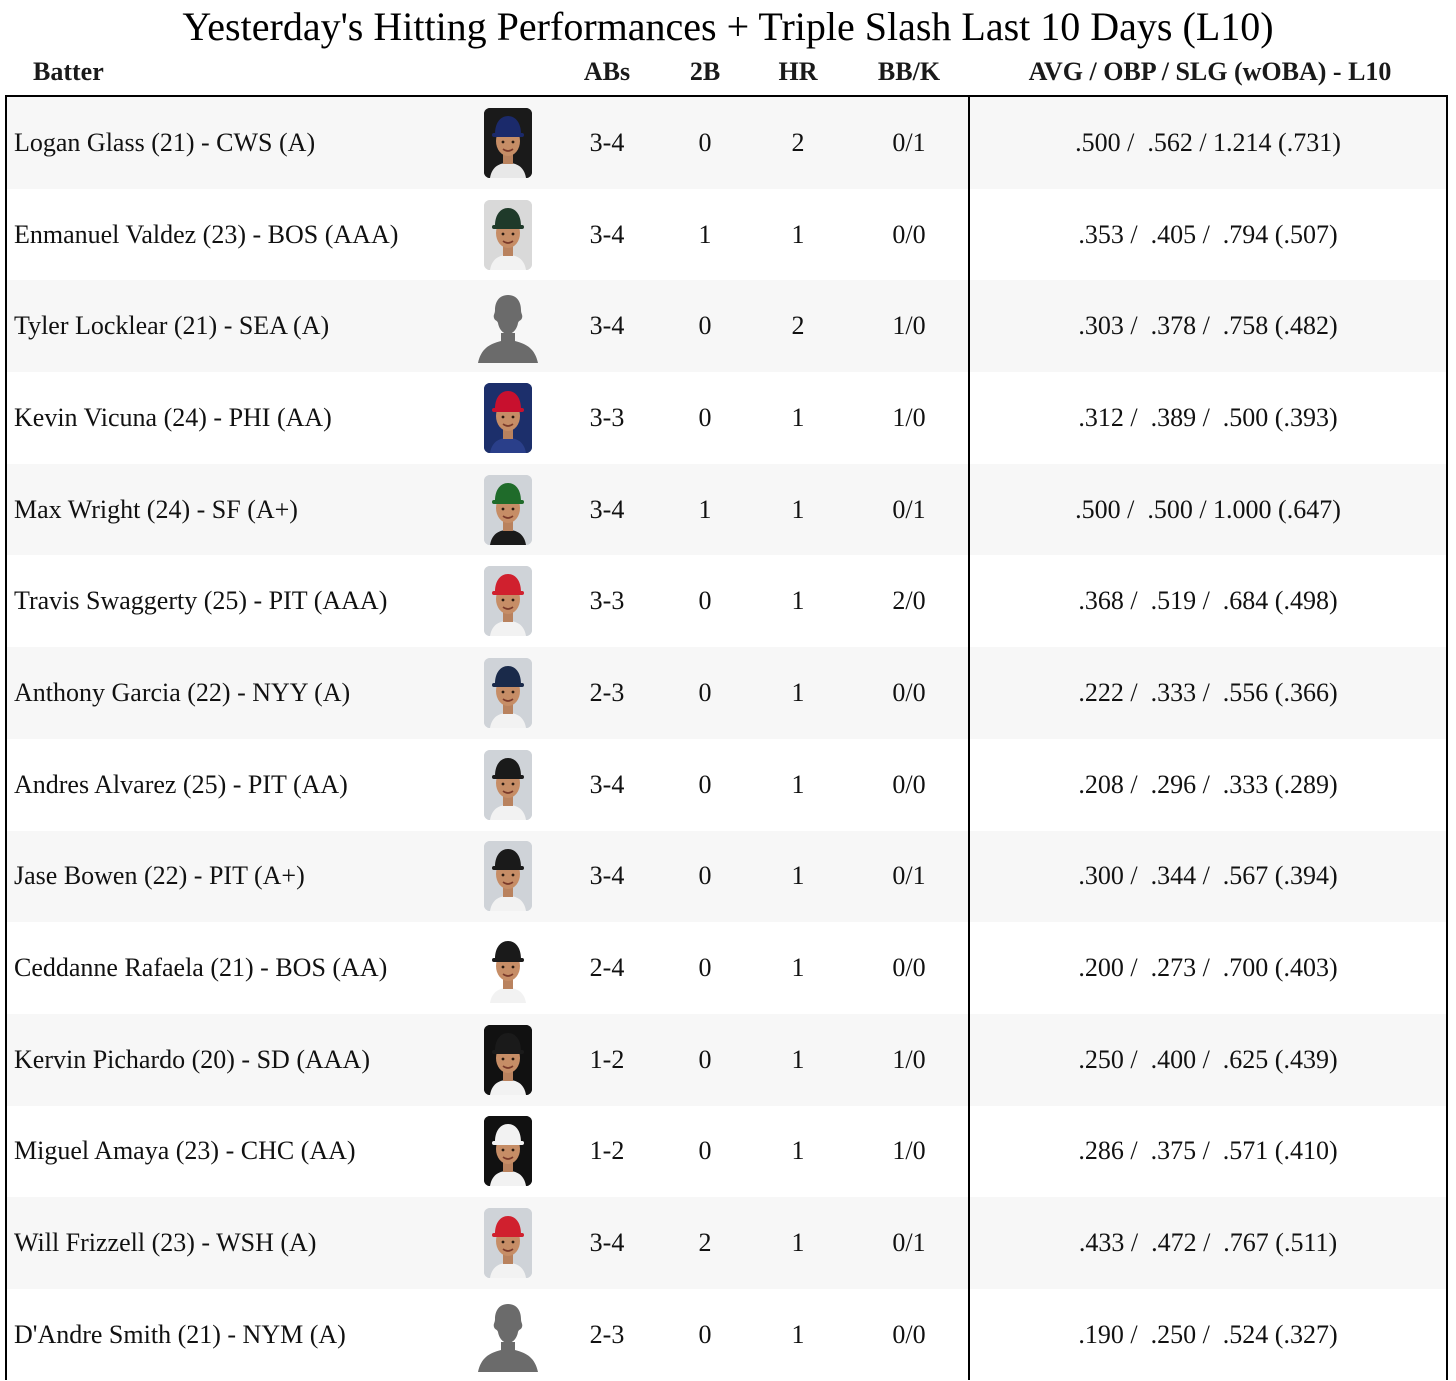  Describe the element at coordinates (705, 234) in the screenshot. I see `doubles-value: 1` at that location.